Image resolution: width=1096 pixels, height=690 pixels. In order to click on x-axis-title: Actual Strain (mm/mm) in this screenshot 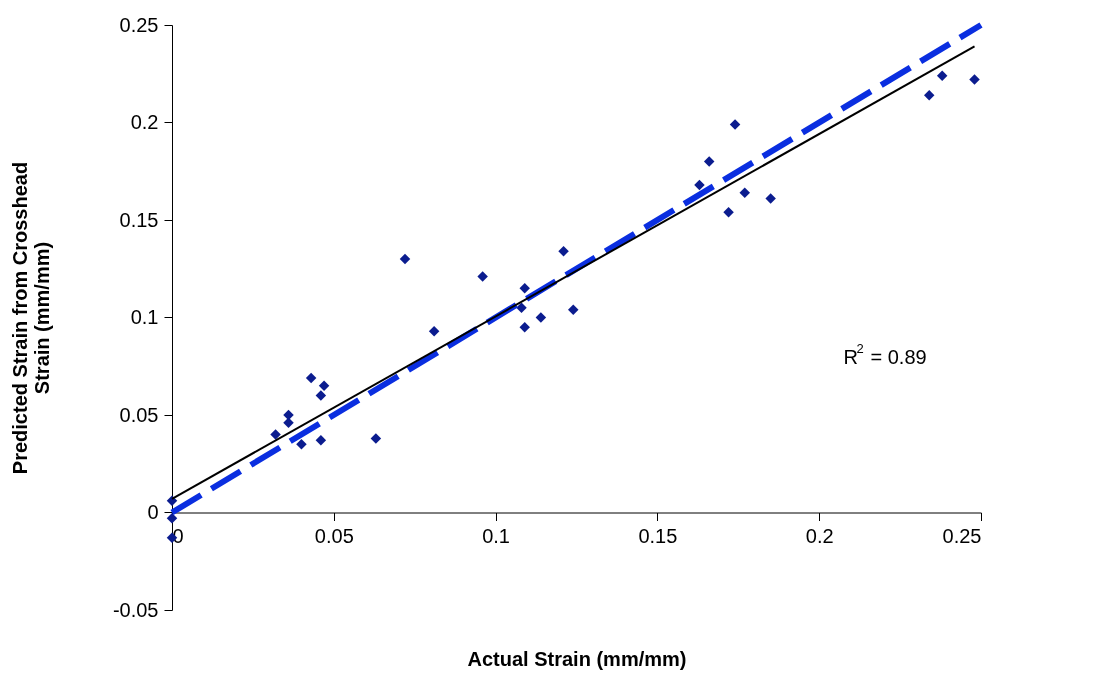, I will do `click(577, 658)`.